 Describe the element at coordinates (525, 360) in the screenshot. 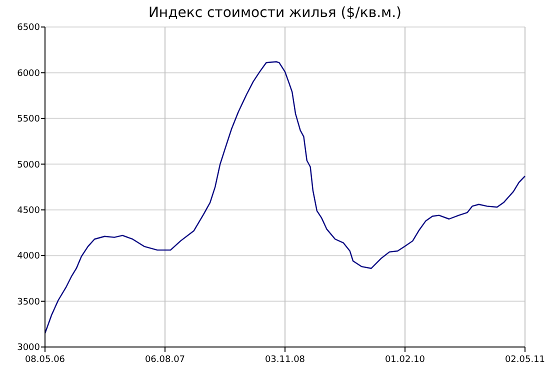

I see `x-tick-label: 02.05.11` at that location.